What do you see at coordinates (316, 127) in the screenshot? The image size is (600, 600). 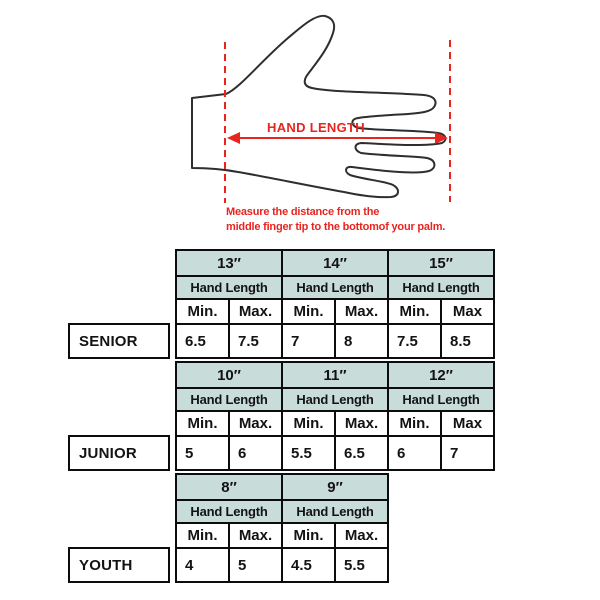 I see `hand-length-label: HAND LENGTH` at bounding box center [316, 127].